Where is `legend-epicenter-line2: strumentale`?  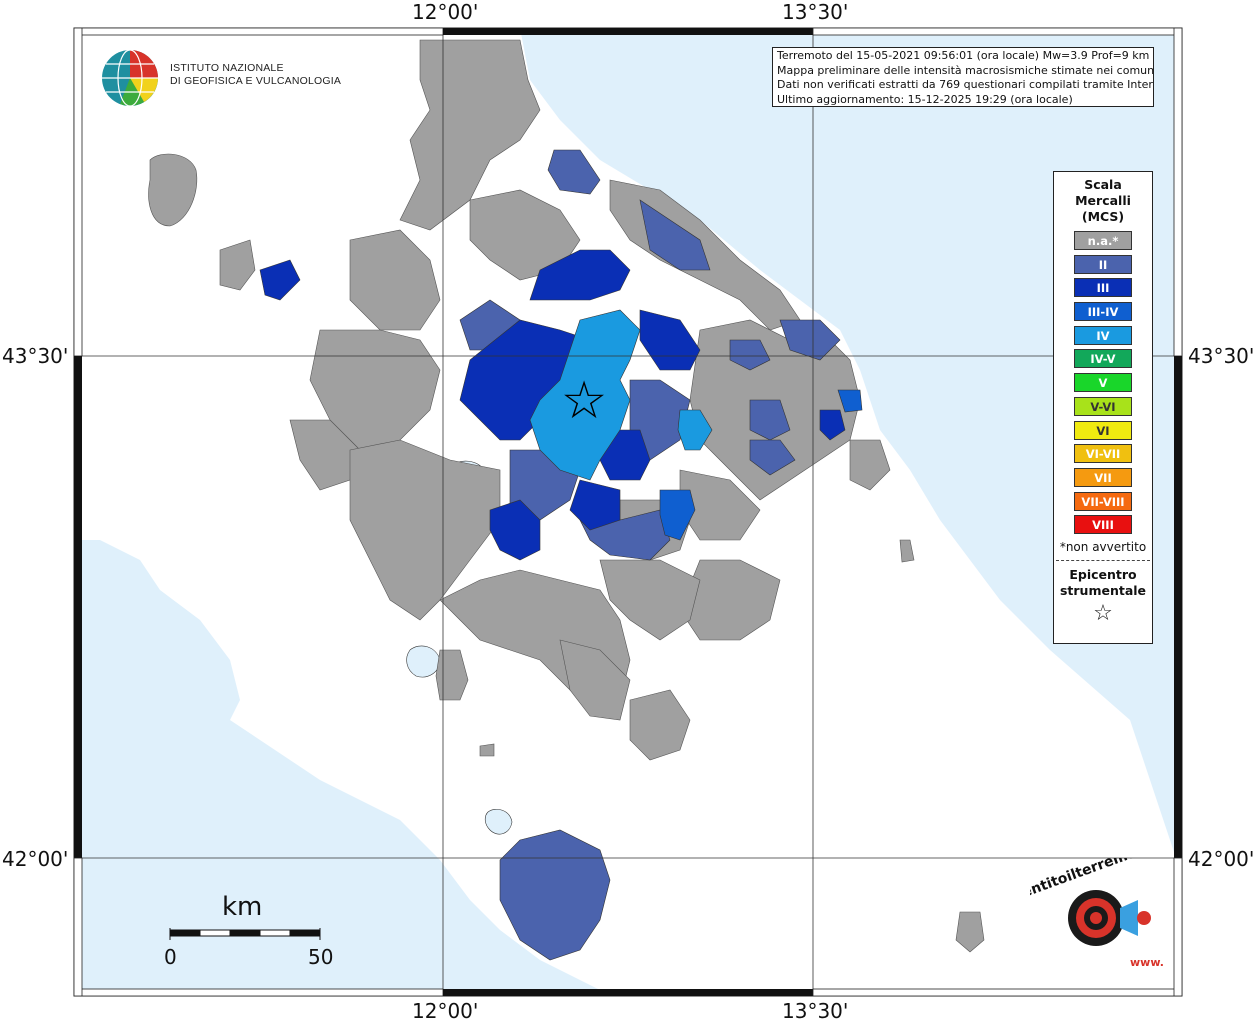
legend-epicenter-line2: strumentale is located at coordinates (1103, 591).